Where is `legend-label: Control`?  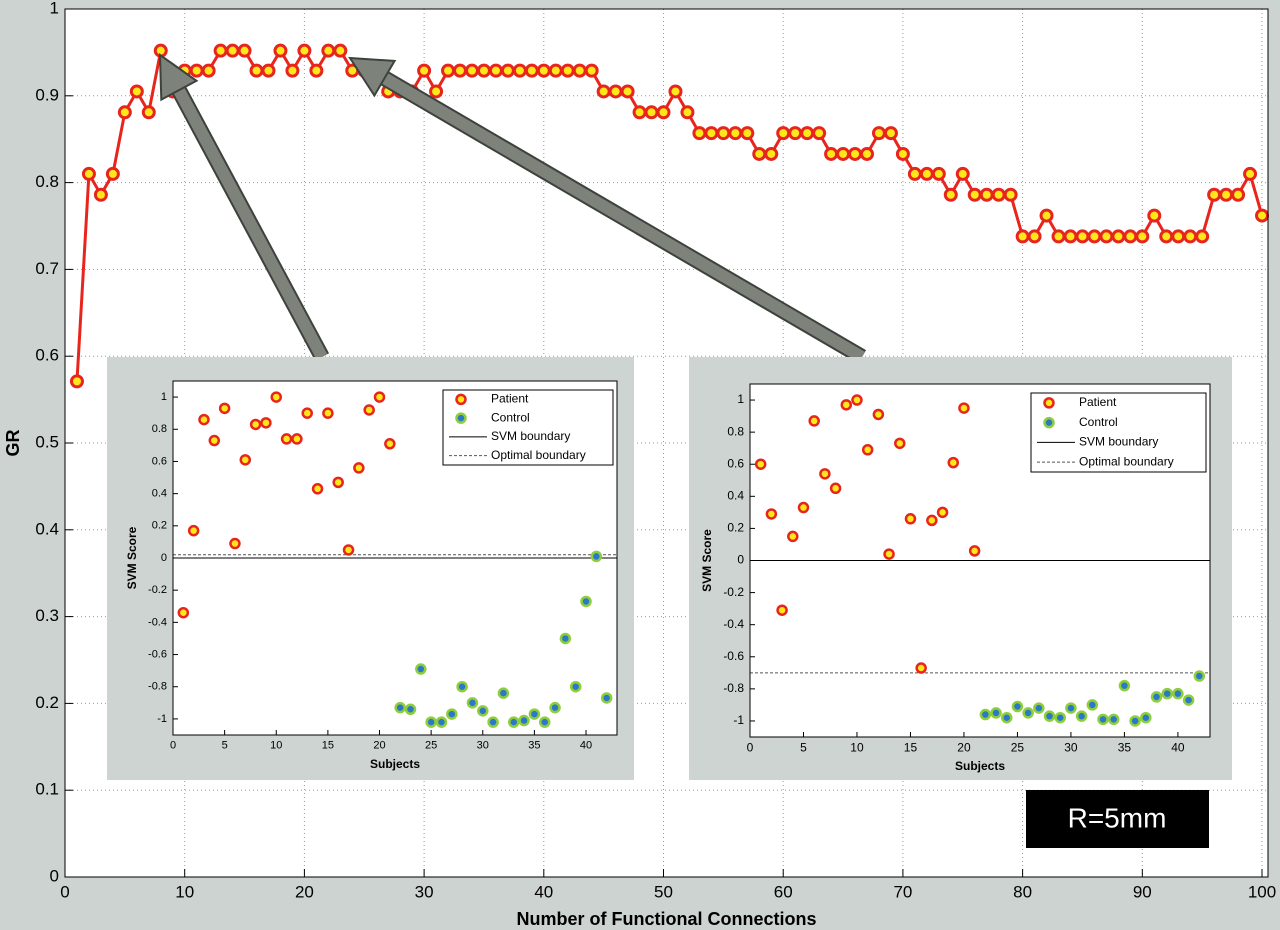
legend-label: Control is located at coordinates (1098, 422).